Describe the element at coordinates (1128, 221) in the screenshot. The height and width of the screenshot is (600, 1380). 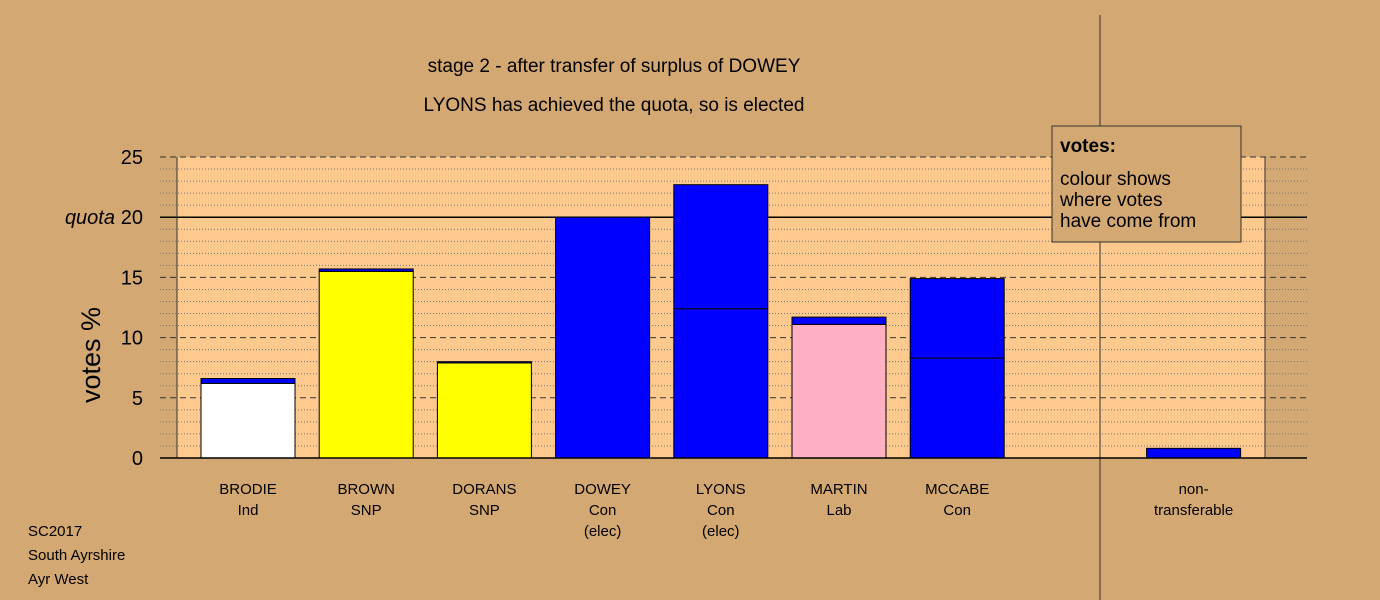
I see `legend-text: have come from` at that location.